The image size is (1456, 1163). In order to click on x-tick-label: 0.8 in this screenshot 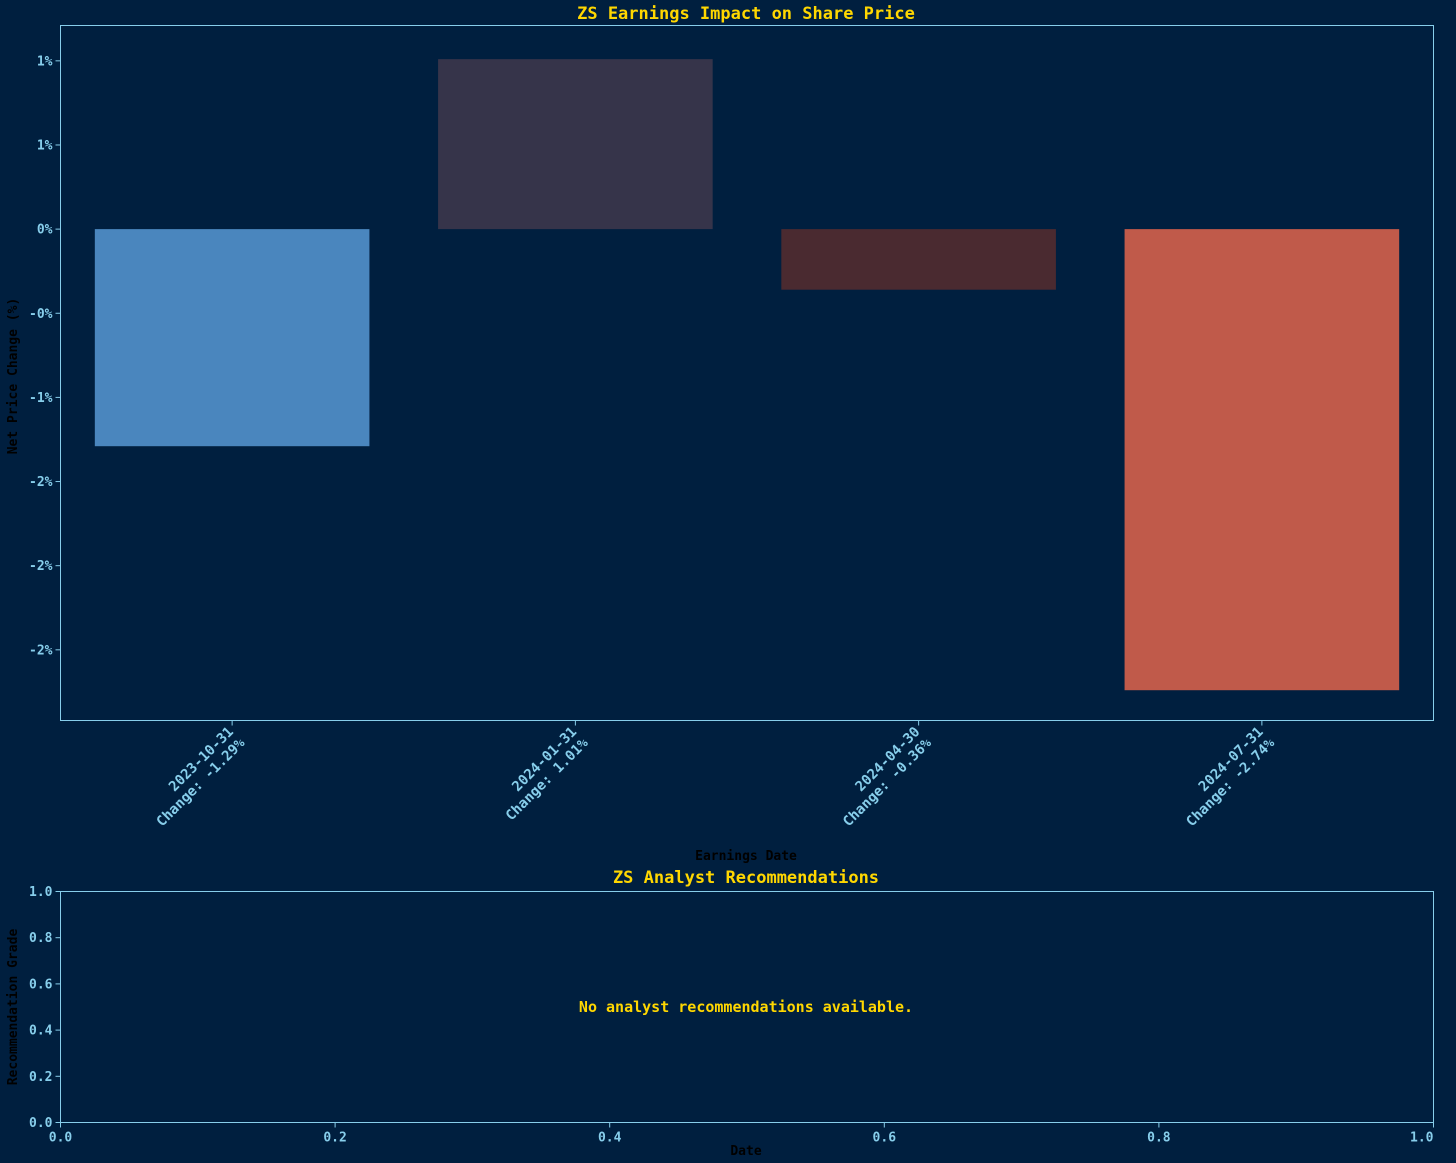, I will do `click(1159, 1138)`.